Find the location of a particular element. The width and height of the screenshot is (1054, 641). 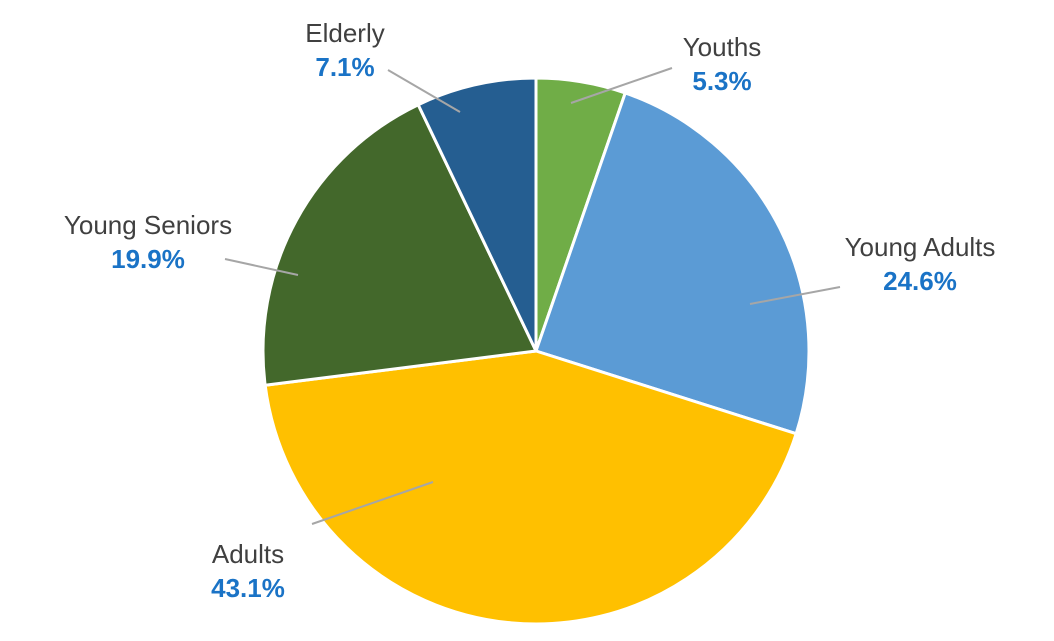

slice-label-young-adults: Young Adults is located at coordinates (920, 247).